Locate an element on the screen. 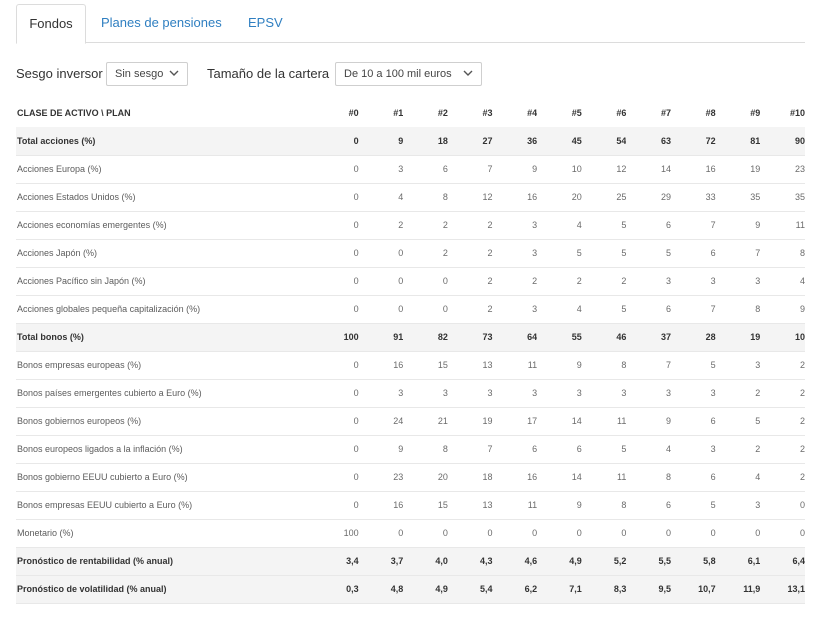 The width and height of the screenshot is (819, 619). table-cell: 9,5 is located at coordinates (648, 589).